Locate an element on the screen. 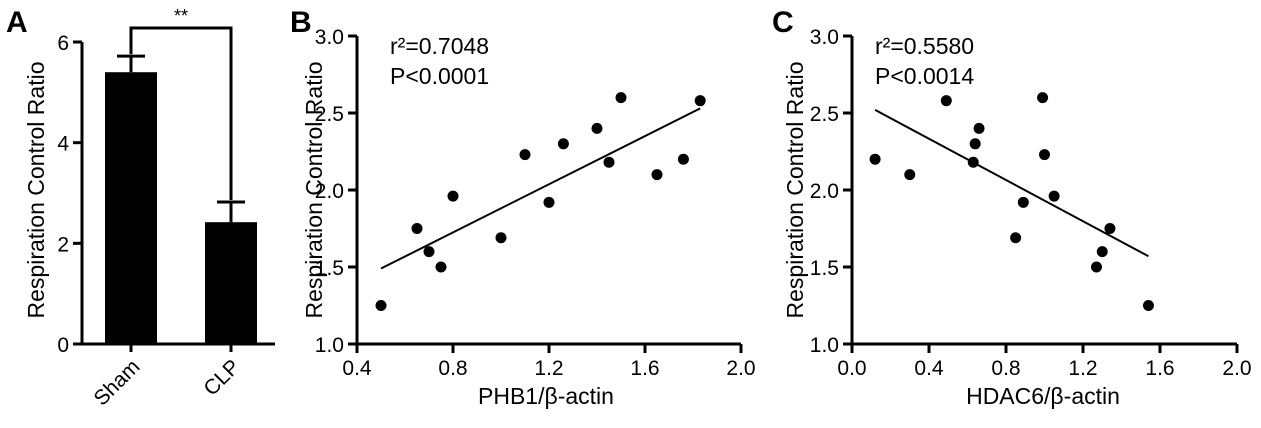 The height and width of the screenshot is (428, 1261). bar-clp is located at coordinates (231, 283).